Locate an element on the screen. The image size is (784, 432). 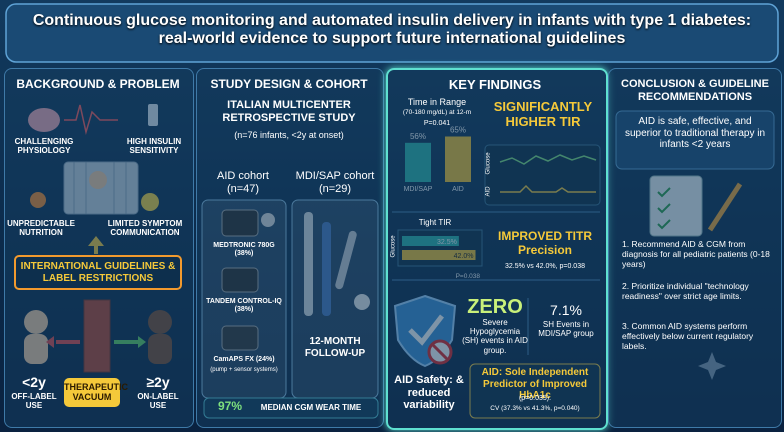
device: MEDTRONIC 780G (38%) is located at coordinates (244, 250).